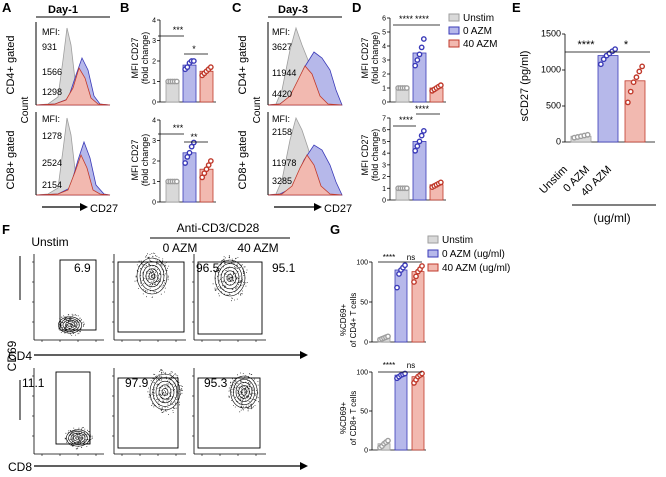 This screenshot has height=477, width=666. What do you see at coordinates (82, 268) in the screenshot?
I see `f-pct-top-unstim: 6.9` at bounding box center [82, 268].